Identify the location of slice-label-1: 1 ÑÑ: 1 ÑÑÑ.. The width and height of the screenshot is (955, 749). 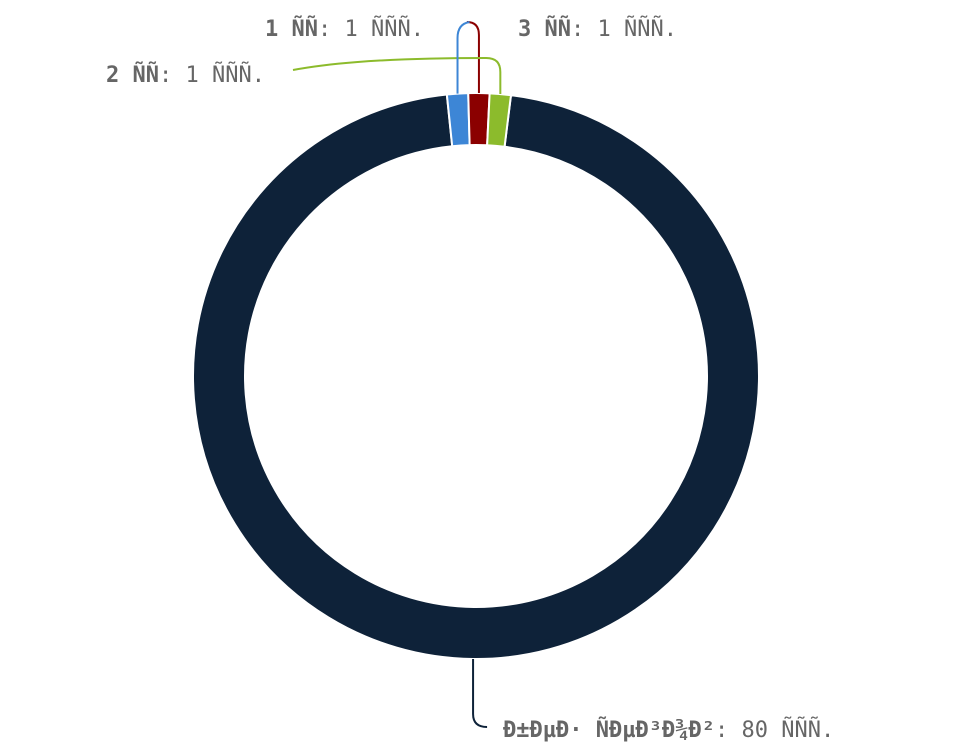
(344, 28).